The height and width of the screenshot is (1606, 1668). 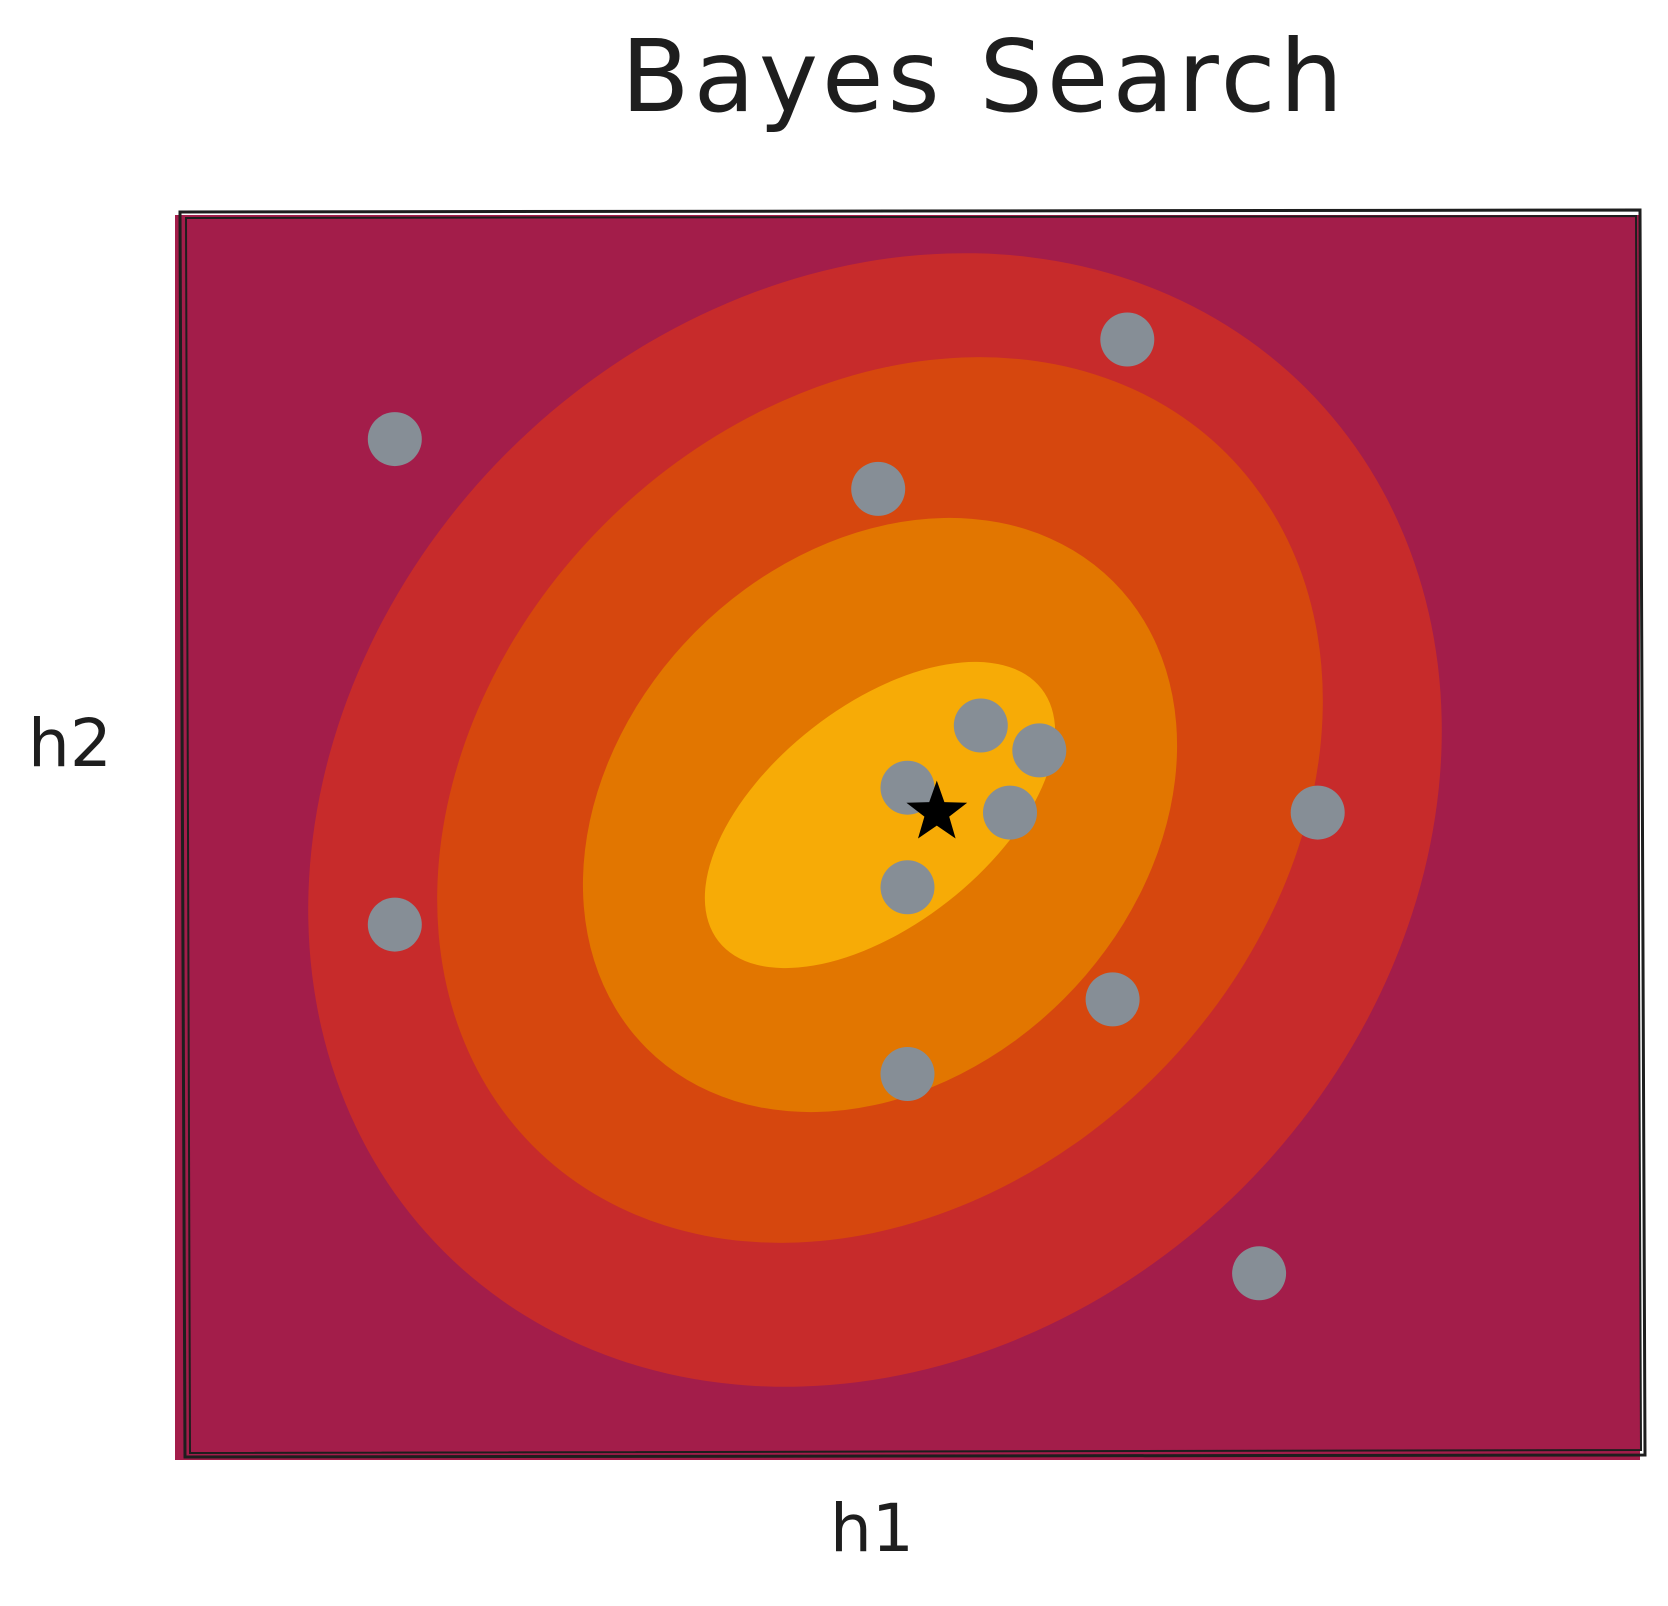 I want to click on star-icon, so click(x=937, y=809).